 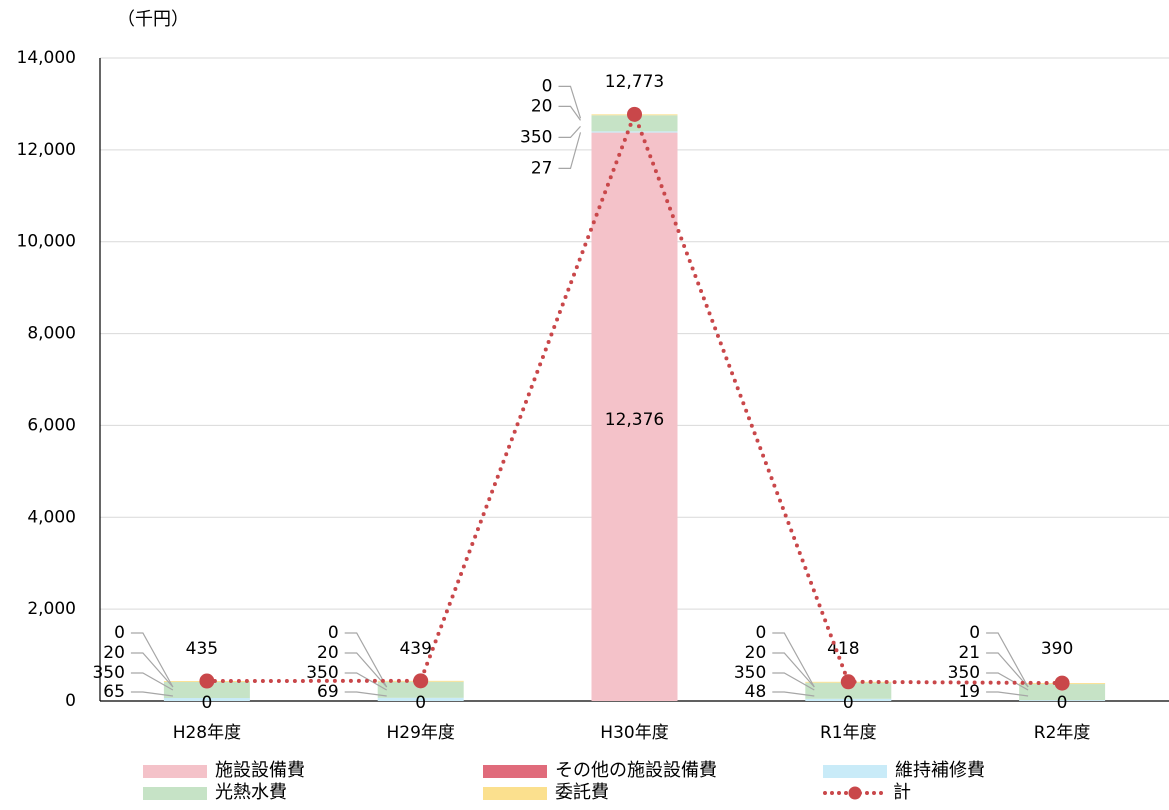 What do you see at coordinates (328, 692) in the screenshot?
I see `callout-label: 69` at bounding box center [328, 692].